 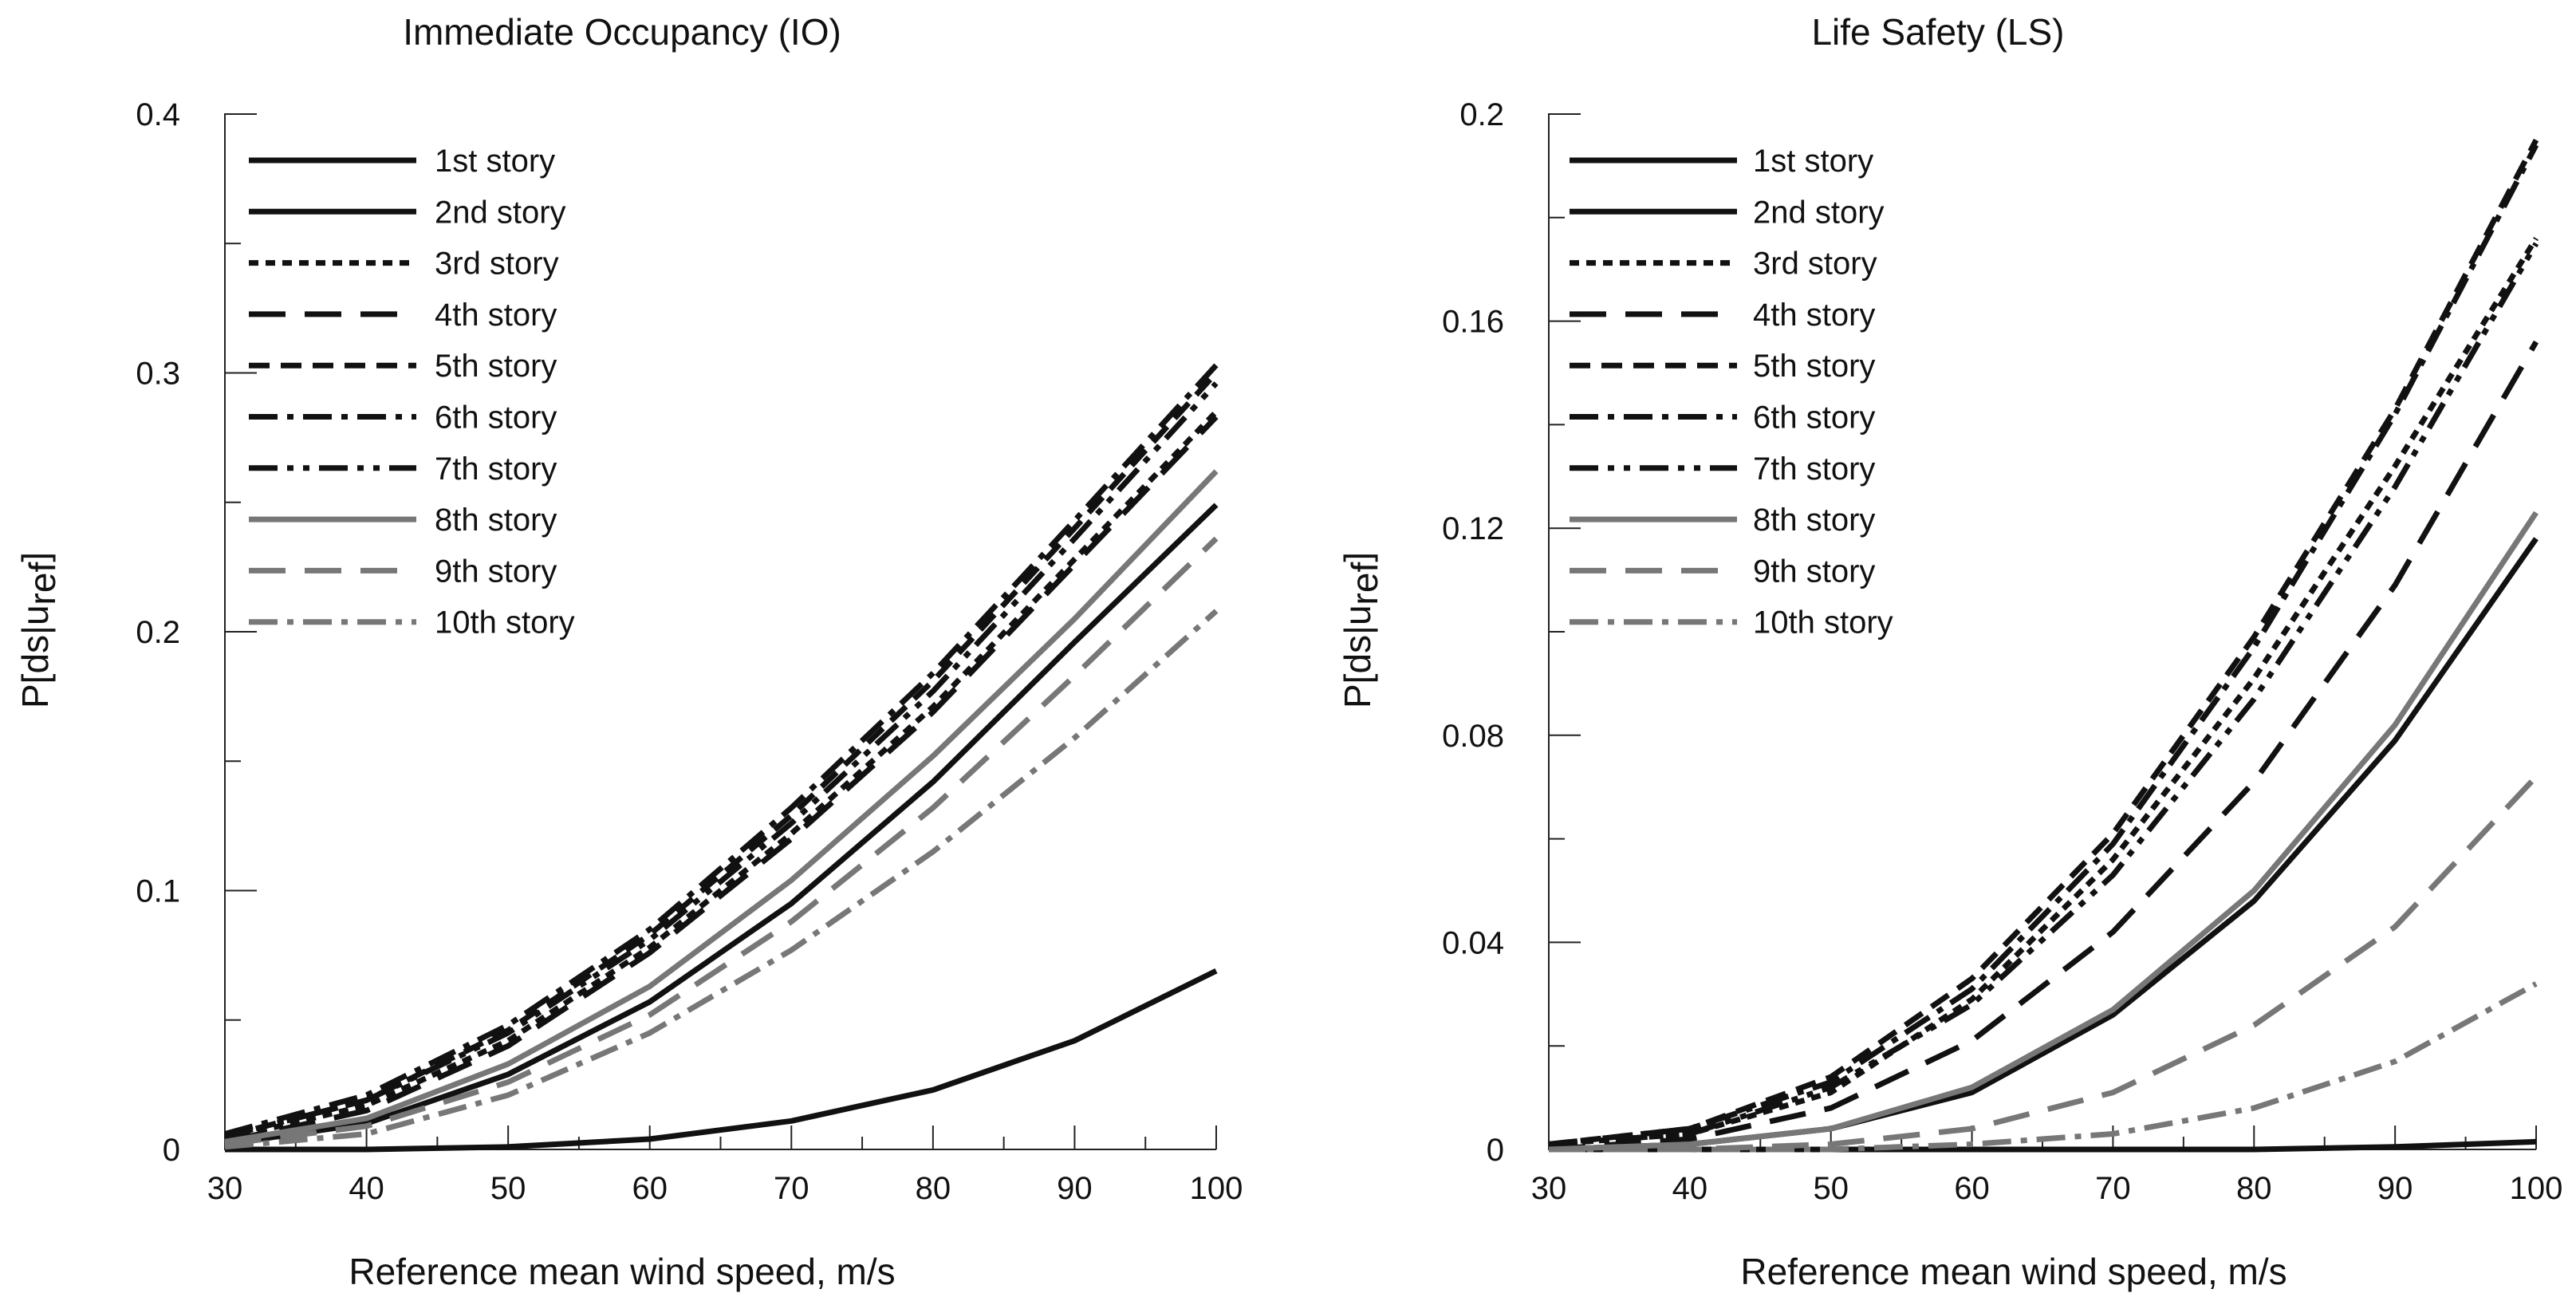 What do you see at coordinates (622, 32) in the screenshot?
I see `io-chart-title: Immediate Occupancy (IO)` at bounding box center [622, 32].